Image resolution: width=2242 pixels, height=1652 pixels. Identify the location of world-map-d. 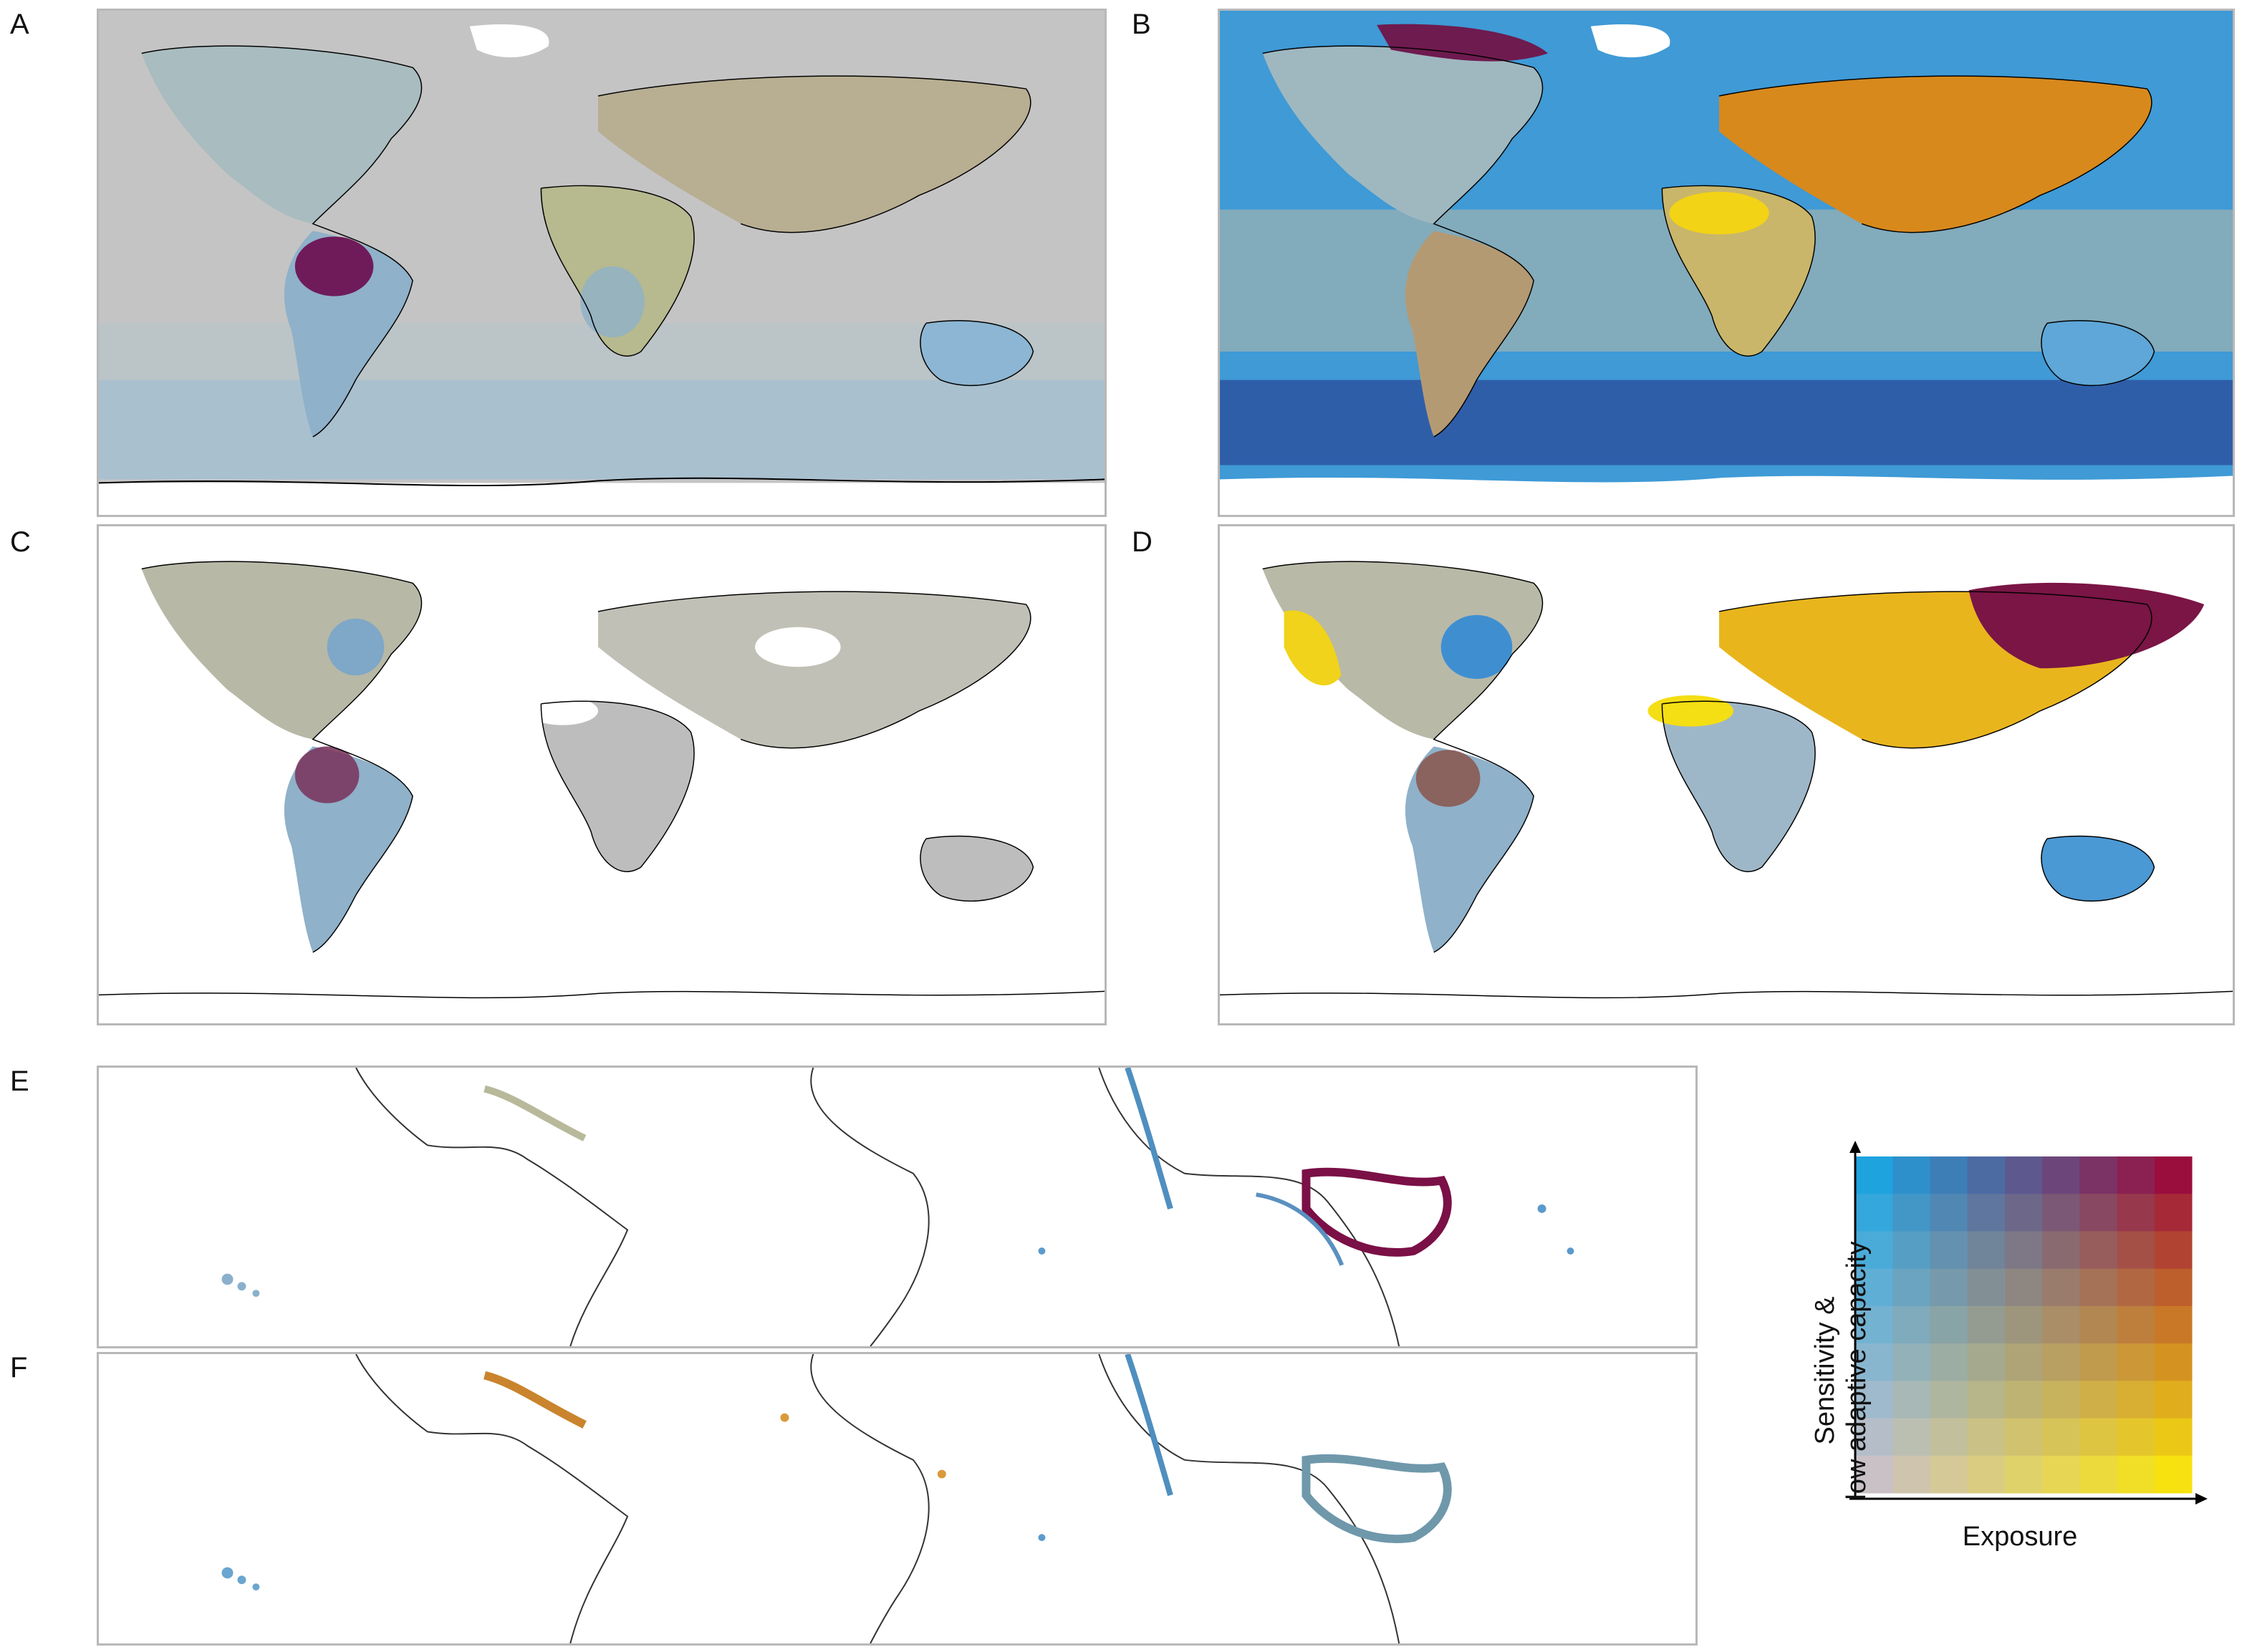
(1726, 774).